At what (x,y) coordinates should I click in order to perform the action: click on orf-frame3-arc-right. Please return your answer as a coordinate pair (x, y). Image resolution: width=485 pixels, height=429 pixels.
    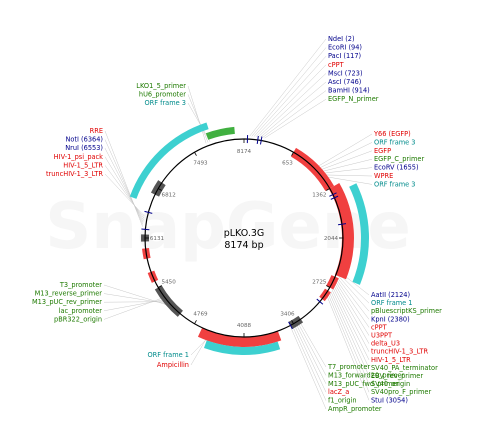
    Looking at the image, I should click on (359, 234).